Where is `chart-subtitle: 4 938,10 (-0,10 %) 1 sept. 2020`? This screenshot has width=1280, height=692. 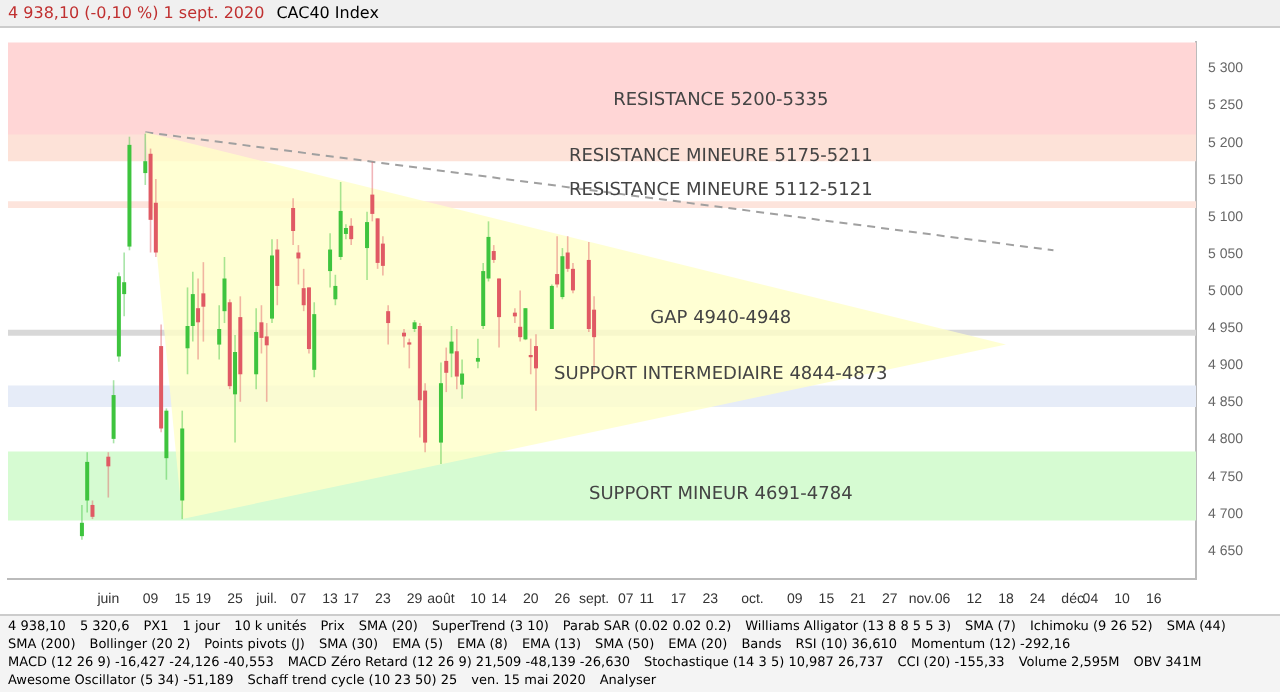
chart-subtitle: 4 938,10 (-0,10 %) 1 sept. 2020 is located at coordinates (136, 13).